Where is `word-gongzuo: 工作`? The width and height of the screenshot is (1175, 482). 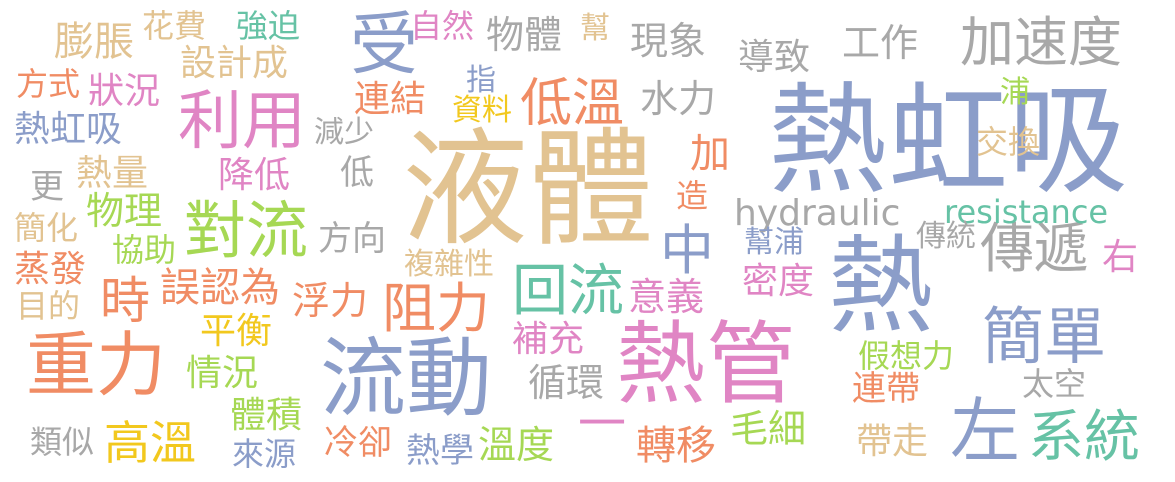 word-gongzuo: 工作 is located at coordinates (880, 43).